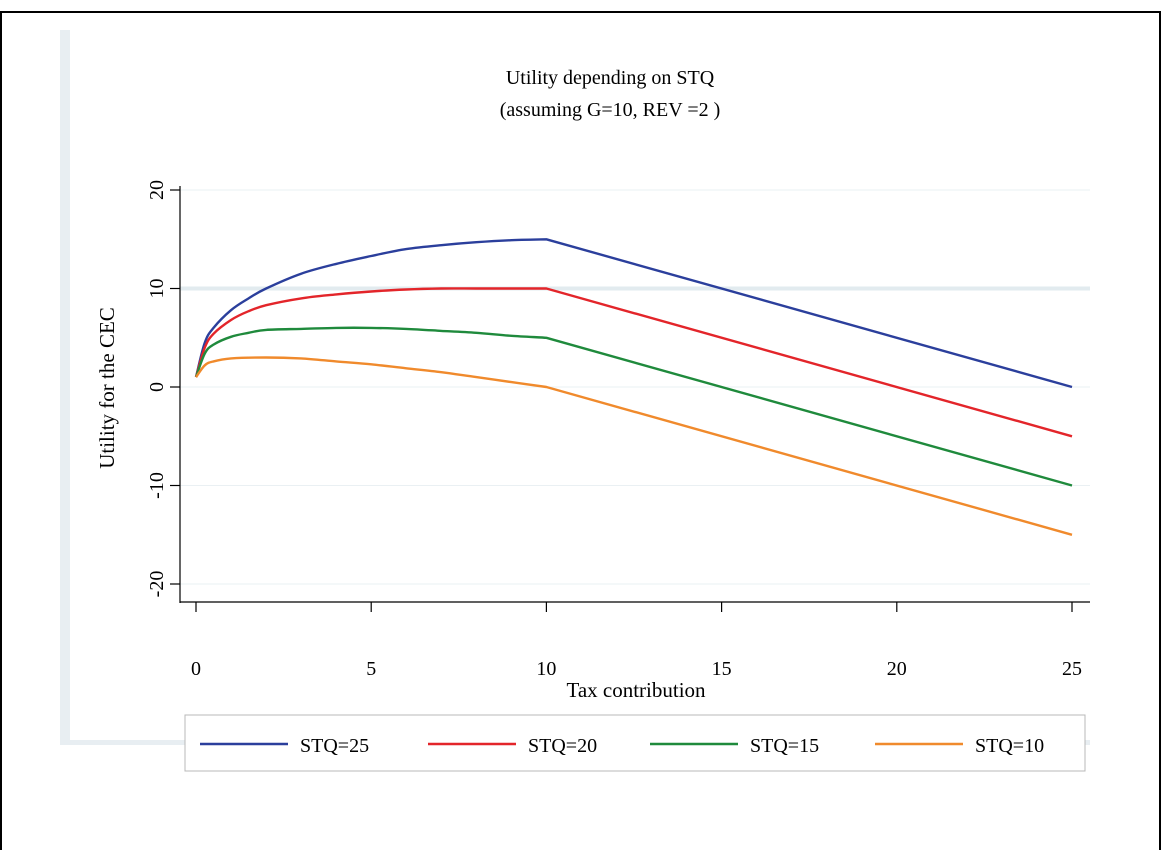 The image size is (1161, 850). Describe the element at coordinates (157, 485) in the screenshot. I see `y-tick-label--10: -10` at that location.